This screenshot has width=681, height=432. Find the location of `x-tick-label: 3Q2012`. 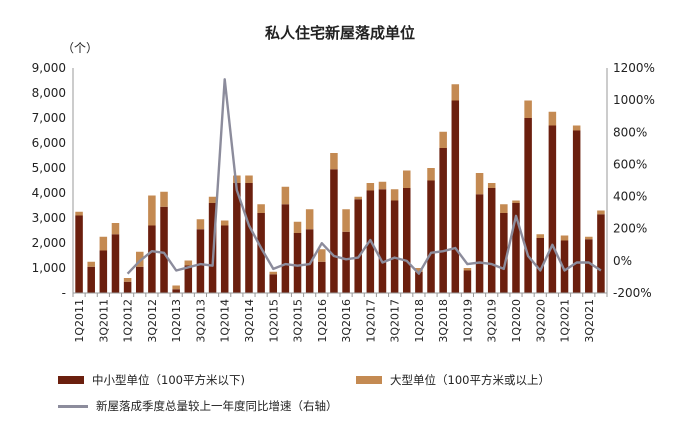

x-tick-label: 3Q2012 is located at coordinates (152, 321).